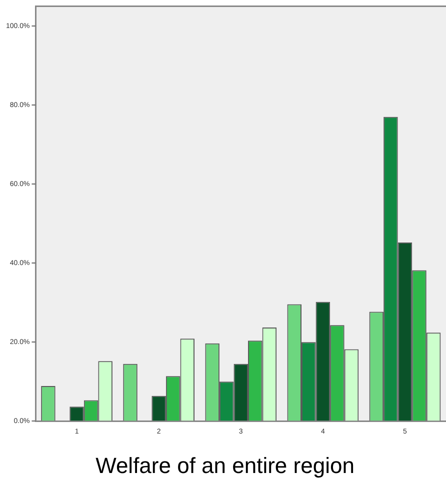 This screenshot has width=446, height=486. I want to click on text: Welfare of an entire region, so click(225, 465).